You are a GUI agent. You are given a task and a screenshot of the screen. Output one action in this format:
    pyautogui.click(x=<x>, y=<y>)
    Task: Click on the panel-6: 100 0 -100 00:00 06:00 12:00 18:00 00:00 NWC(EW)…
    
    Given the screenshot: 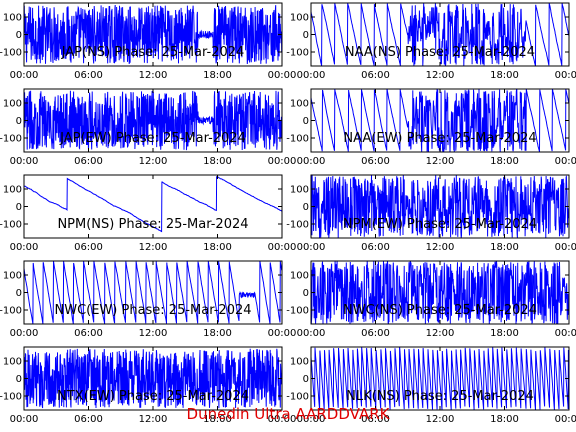 What is the action you would take?
    pyautogui.click(x=148, y=299)
    